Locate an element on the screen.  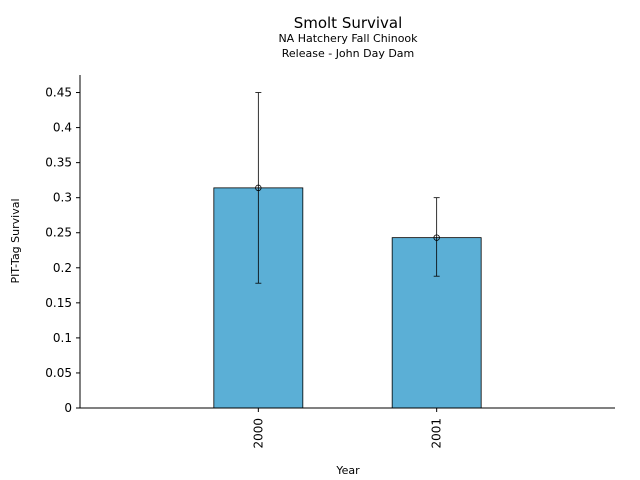
chart-subtitle-line-2: Release - John Day Dam is located at coordinates (348, 53).